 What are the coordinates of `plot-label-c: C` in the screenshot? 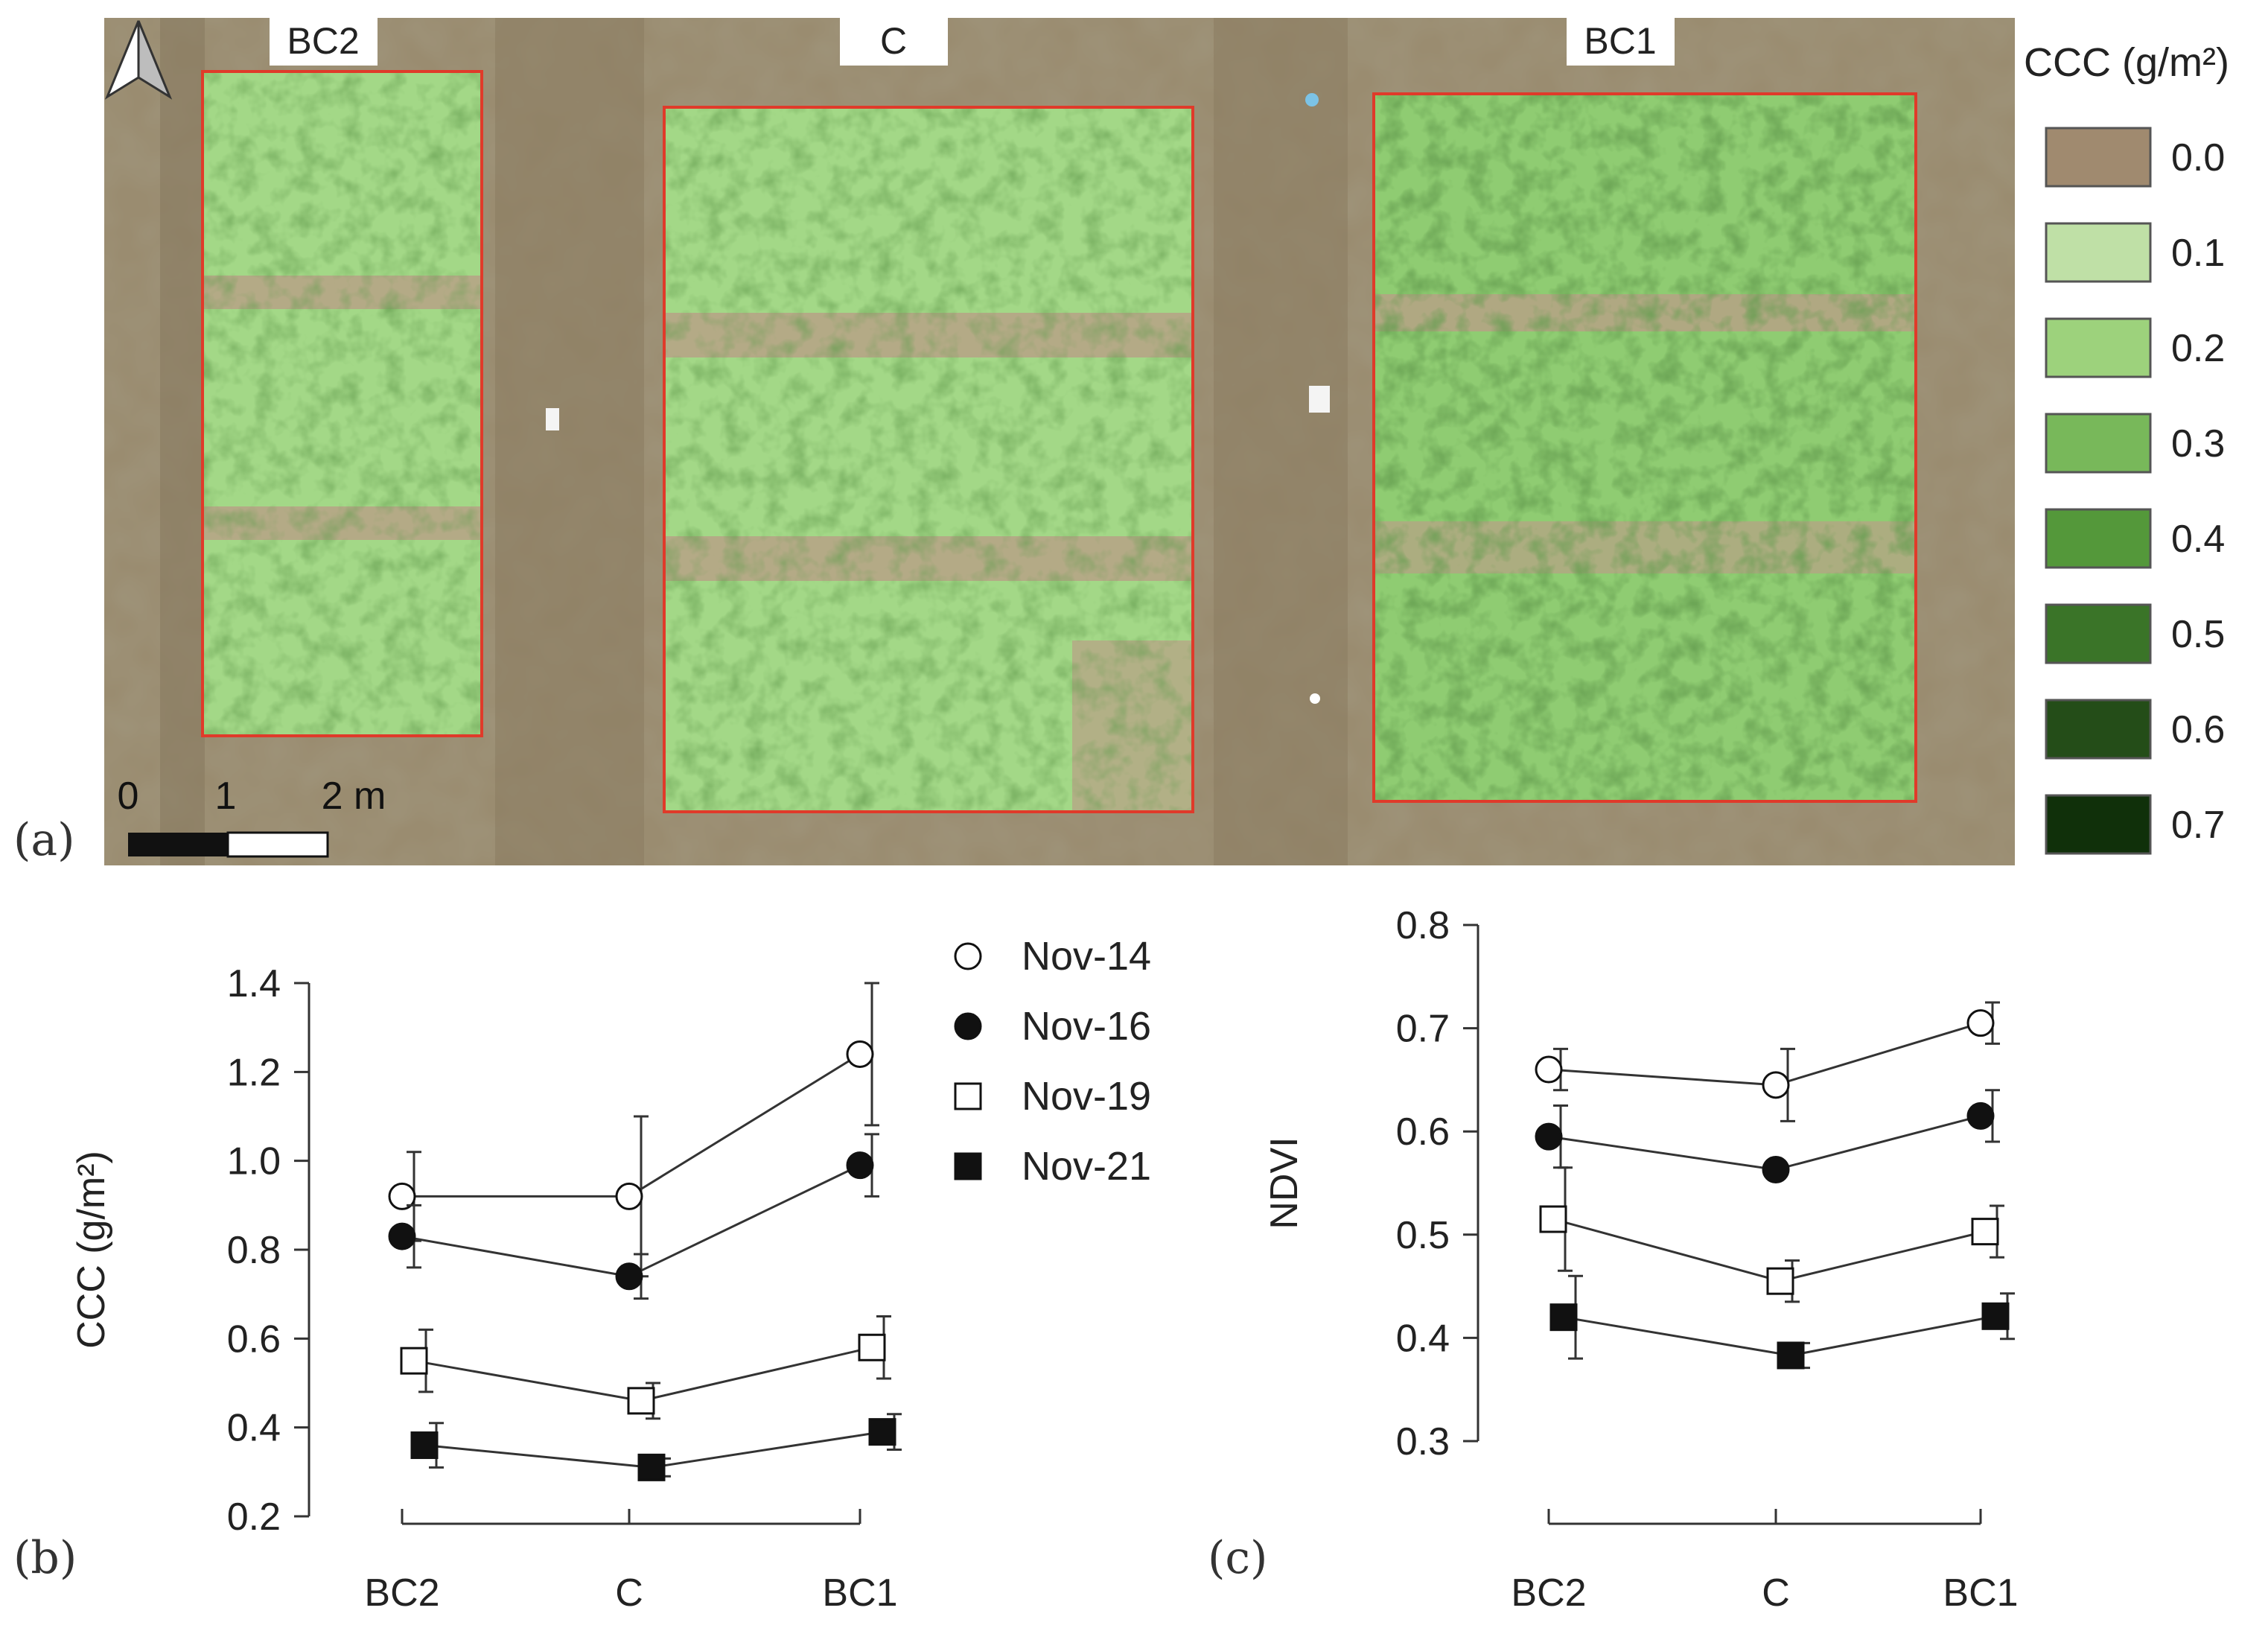 It's located at (893, 41).